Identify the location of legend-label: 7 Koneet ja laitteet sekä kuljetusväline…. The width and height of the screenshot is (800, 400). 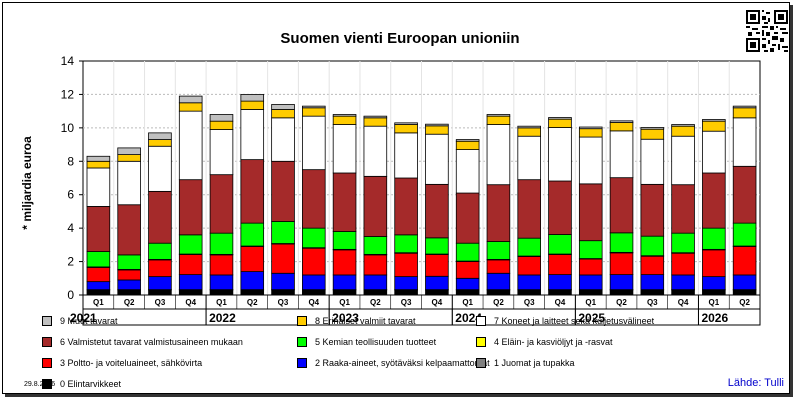
(574, 321).